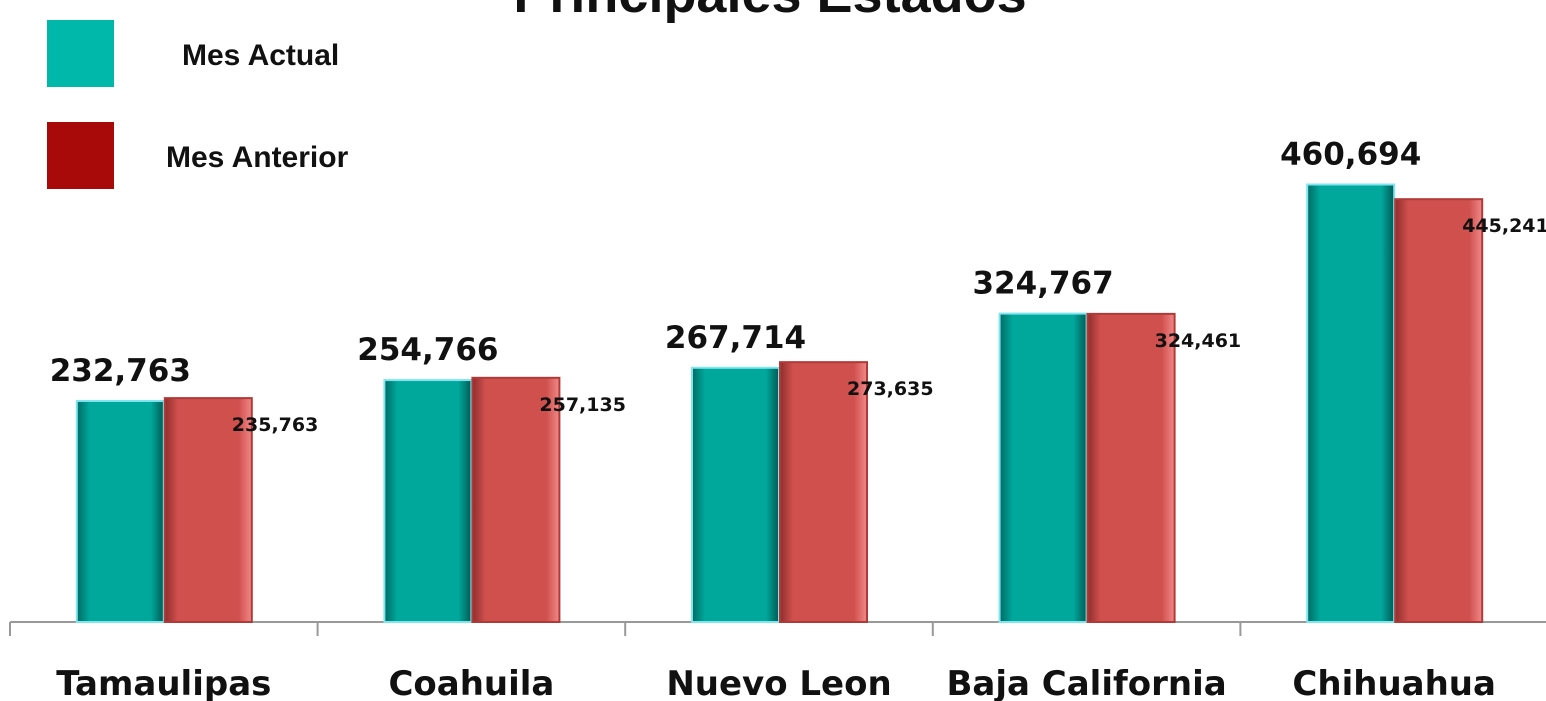 This screenshot has width=1546, height=701. I want to click on x-tick-label: Nuevo Leon, so click(778, 682).